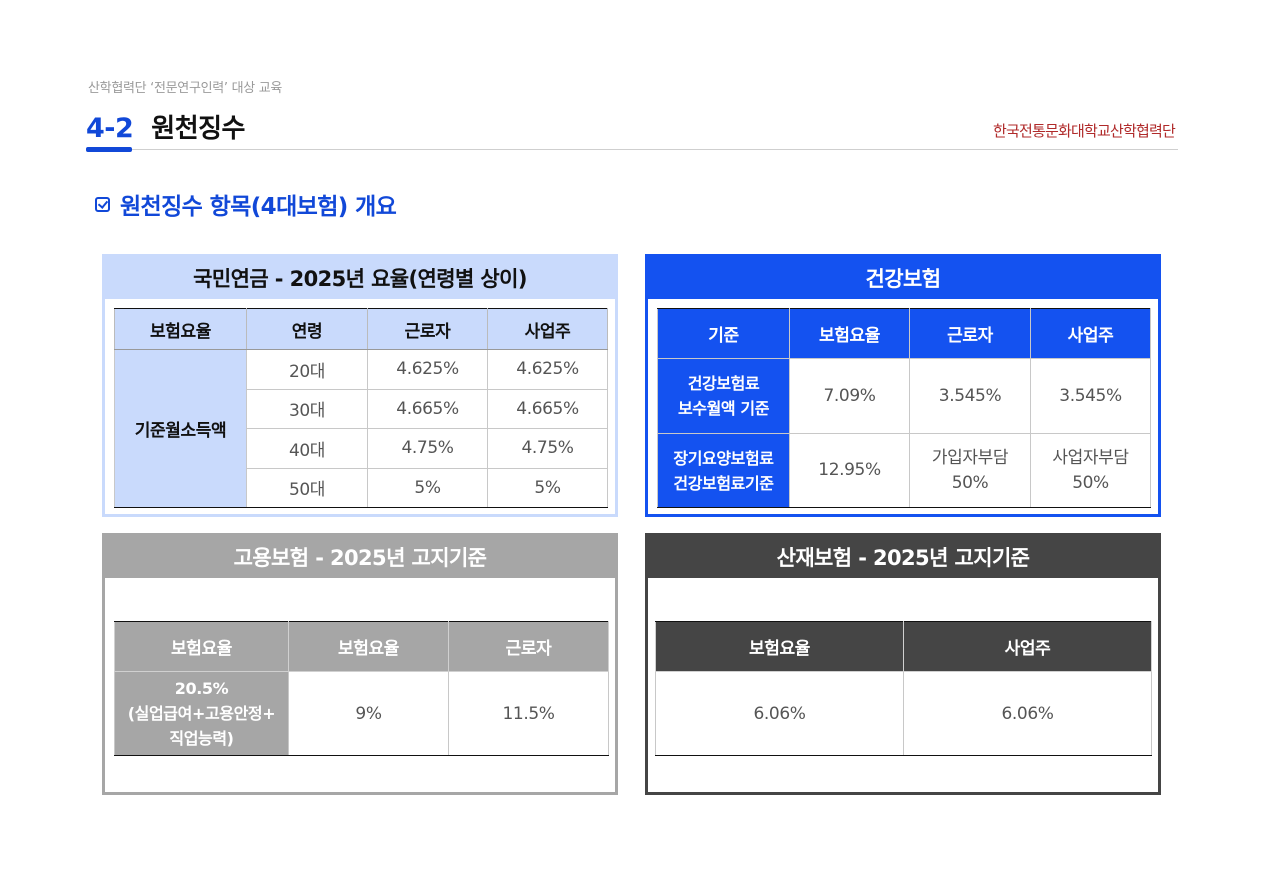 Image resolution: width=1263 pixels, height=893 pixels. Describe the element at coordinates (427, 369) in the screenshot. I see `worker-rate-cell: 4.625%` at that location.